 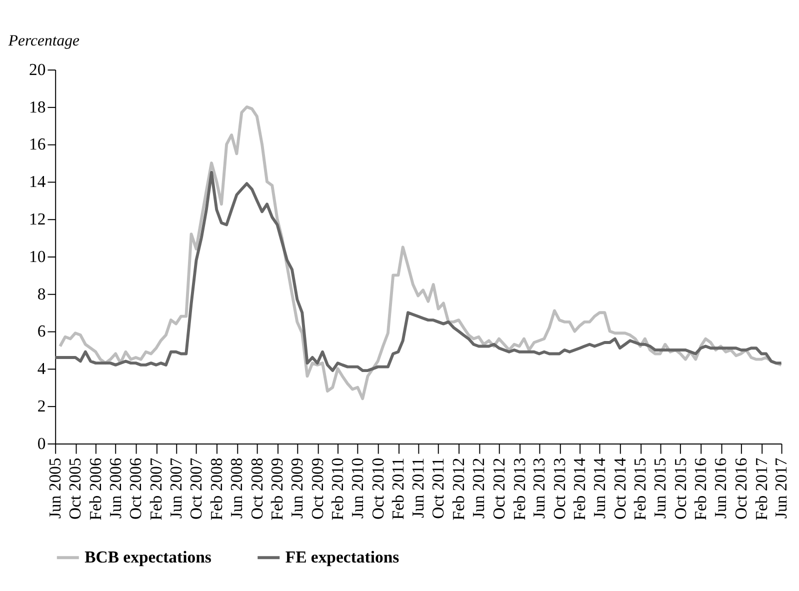 I want to click on x-tick-label: Jun 2010, so click(x=358, y=488).